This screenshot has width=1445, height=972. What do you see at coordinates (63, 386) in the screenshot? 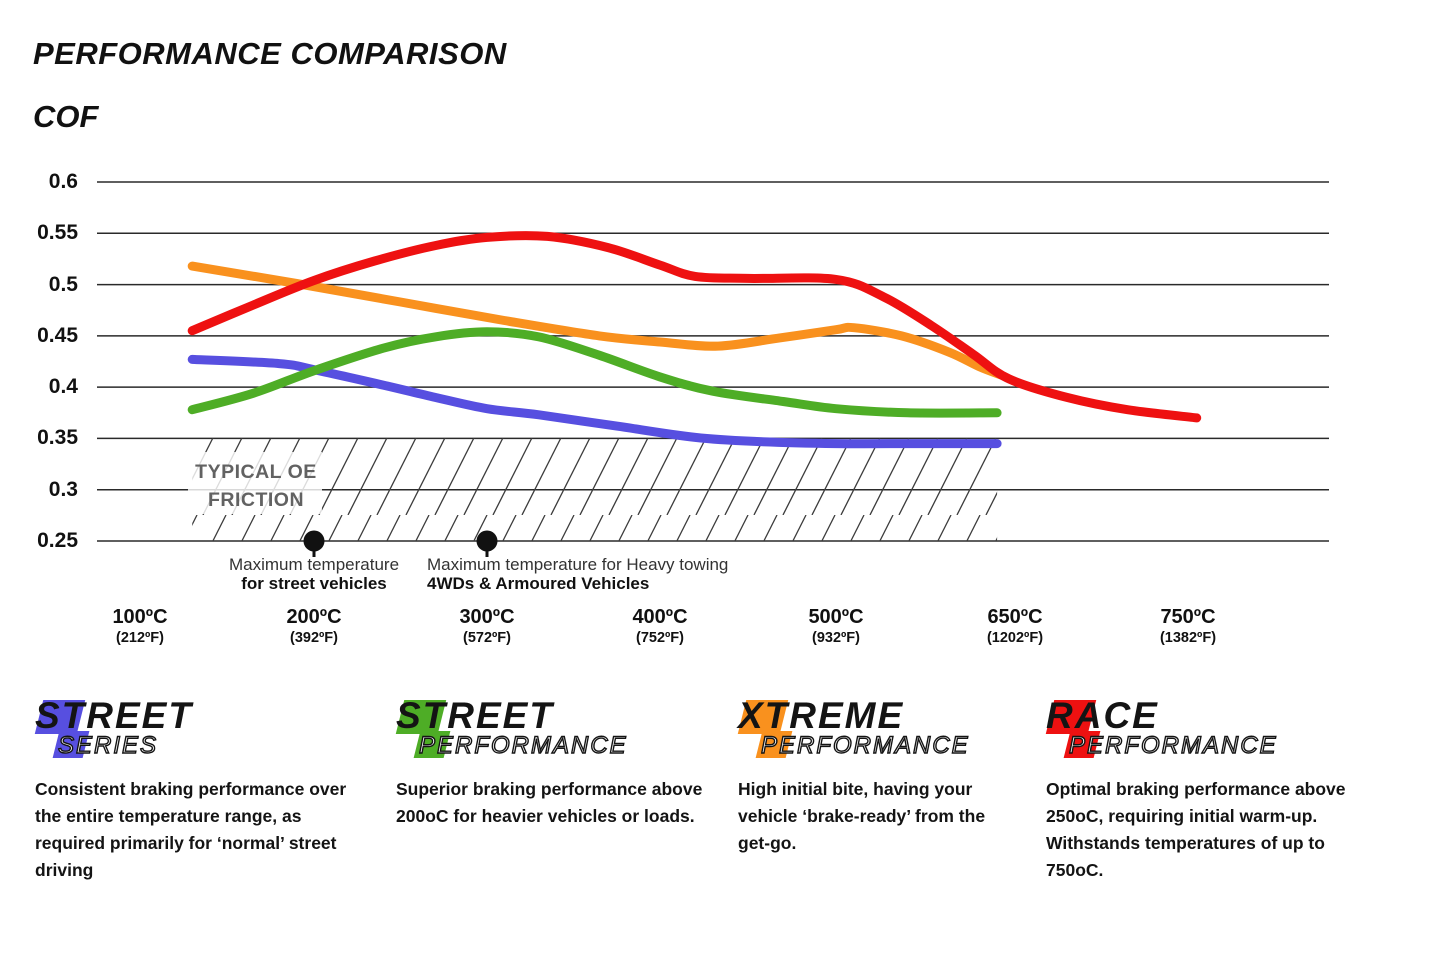
I see `y-tick-label: 0.4` at bounding box center [63, 386].